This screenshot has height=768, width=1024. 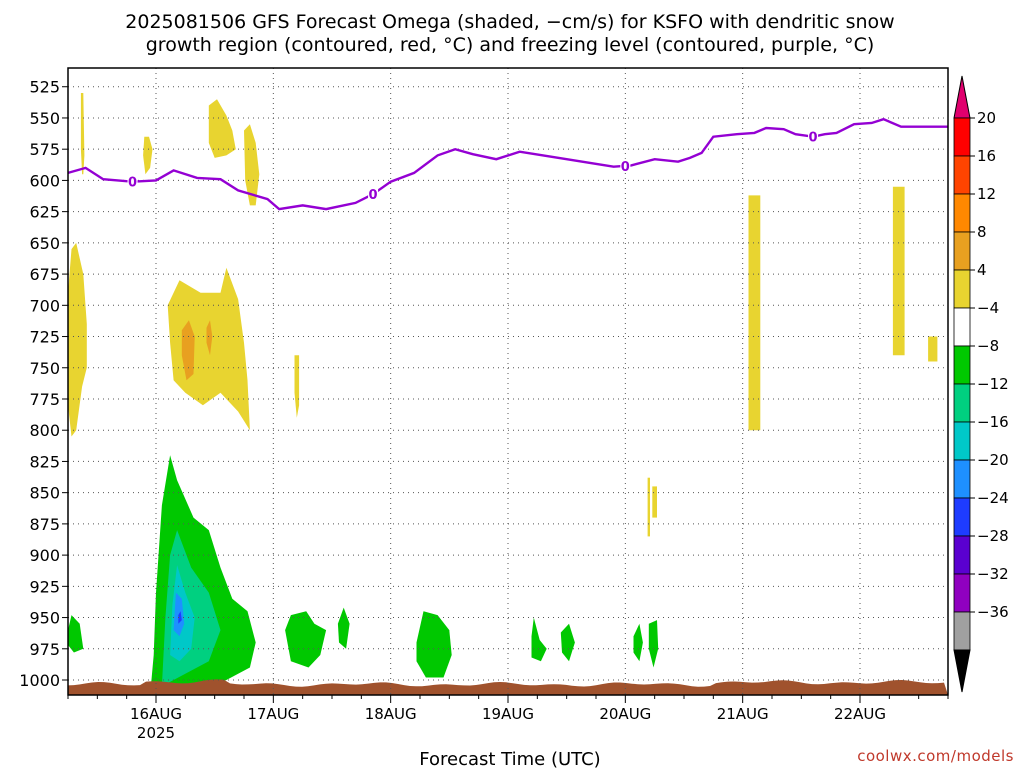 I want to click on x-tick-label-20AUG: 20AUG, so click(x=625, y=714).